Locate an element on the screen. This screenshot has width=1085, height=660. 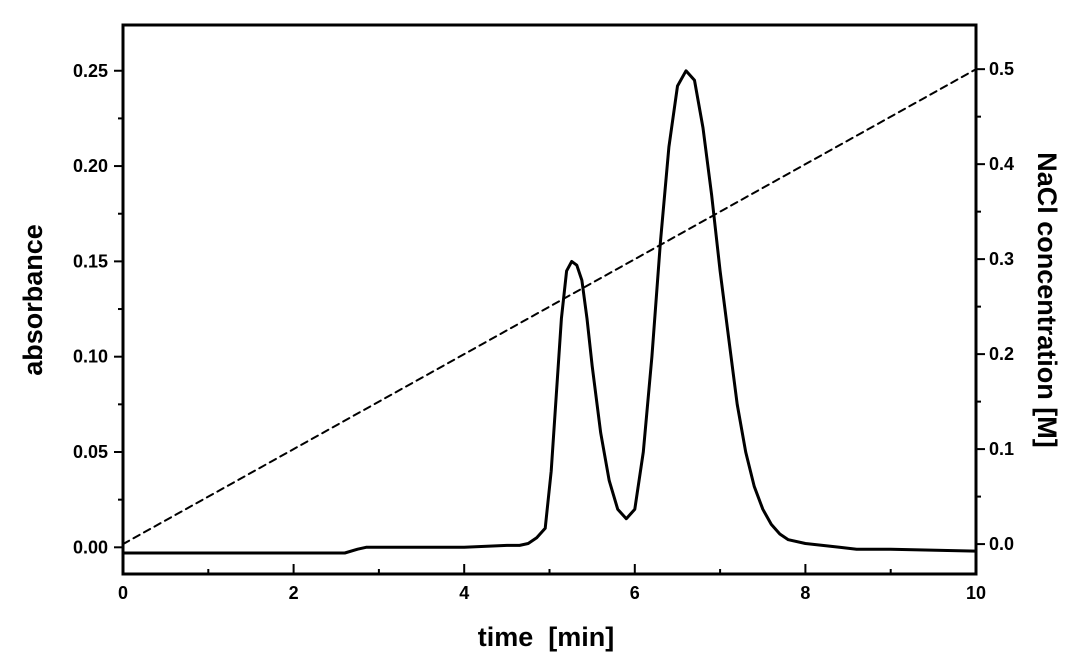
y2-tick-label: 0.1 is located at coordinates (1001, 449).